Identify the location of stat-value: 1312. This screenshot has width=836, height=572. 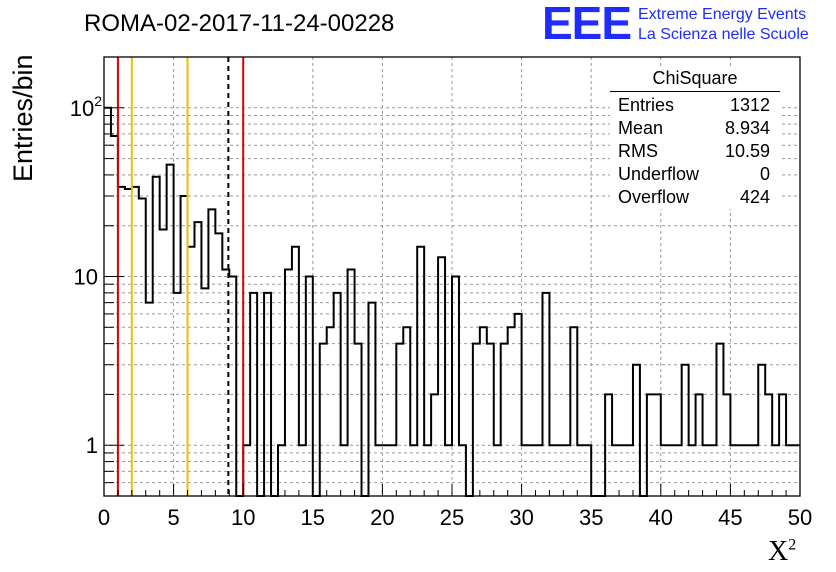
(749, 105).